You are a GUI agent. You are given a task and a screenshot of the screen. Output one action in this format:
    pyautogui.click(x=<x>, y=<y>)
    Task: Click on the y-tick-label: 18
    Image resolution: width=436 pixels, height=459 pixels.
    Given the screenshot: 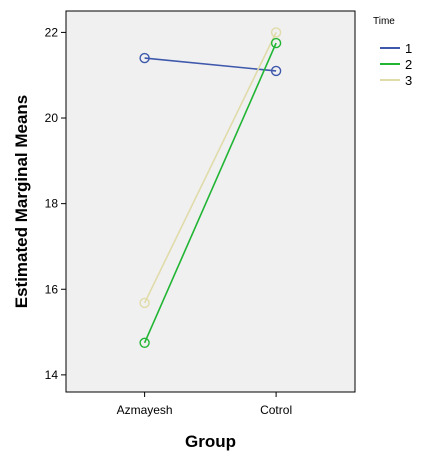 What is the action you would take?
    pyautogui.click(x=52, y=204)
    